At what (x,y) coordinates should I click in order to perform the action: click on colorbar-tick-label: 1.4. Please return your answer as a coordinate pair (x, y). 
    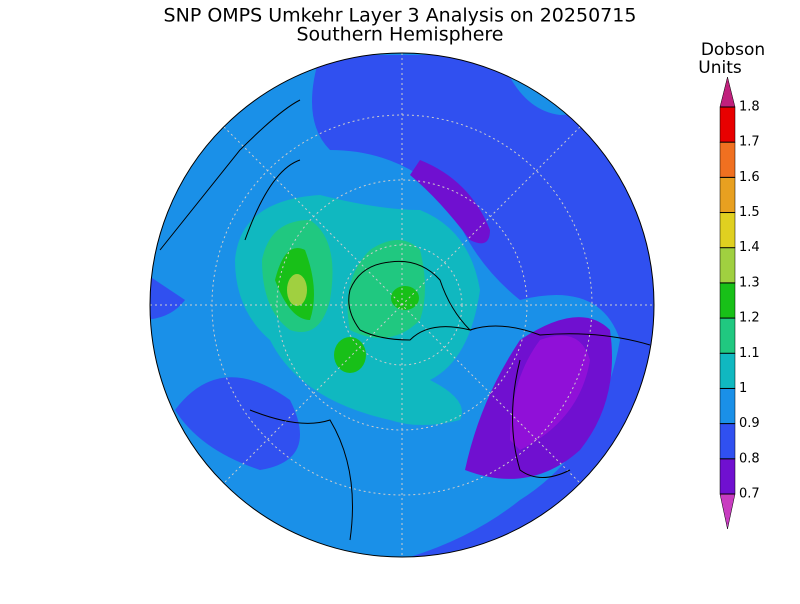
    Looking at the image, I should click on (749, 247).